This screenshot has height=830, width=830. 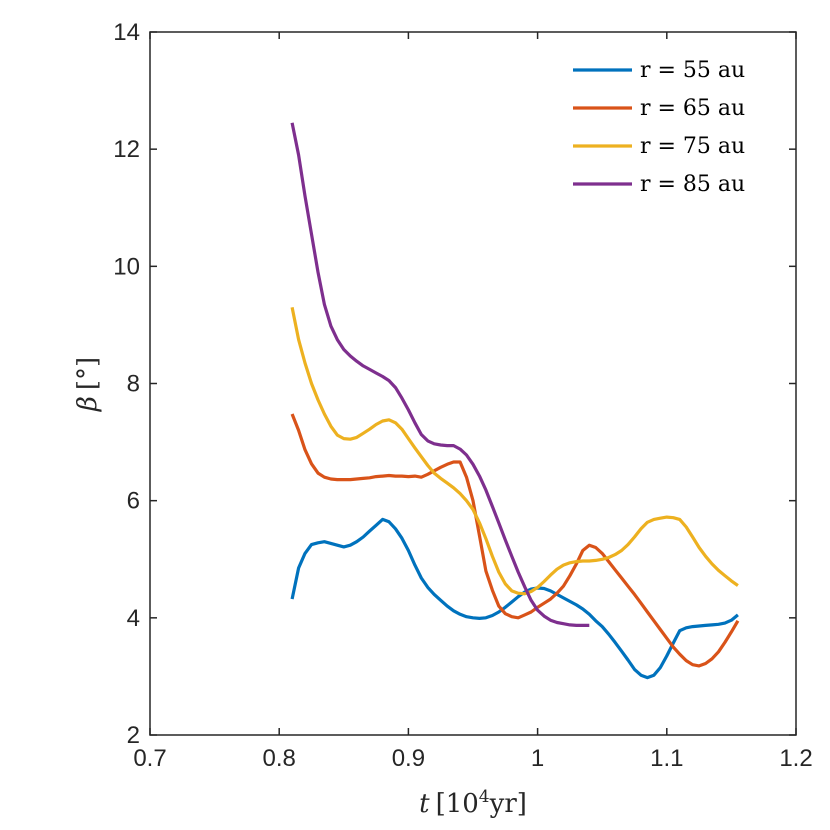 What do you see at coordinates (149, 758) in the screenshot?
I see `x-tick-label: 0.7` at bounding box center [149, 758].